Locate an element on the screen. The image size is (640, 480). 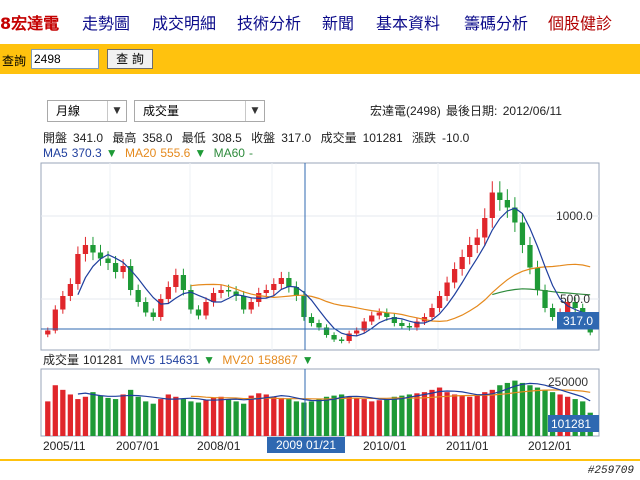
query-button: 查 詢 is located at coordinates (130, 59).